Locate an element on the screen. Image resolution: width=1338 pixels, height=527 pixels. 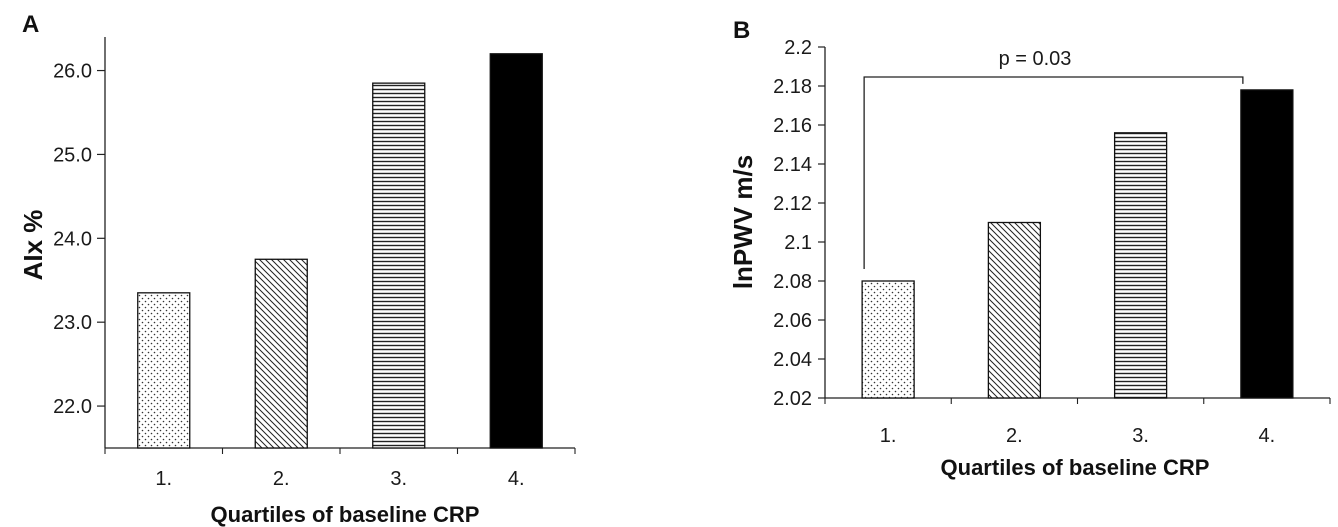
panel-a-y-tick-label: 23.0 is located at coordinates (72, 323).